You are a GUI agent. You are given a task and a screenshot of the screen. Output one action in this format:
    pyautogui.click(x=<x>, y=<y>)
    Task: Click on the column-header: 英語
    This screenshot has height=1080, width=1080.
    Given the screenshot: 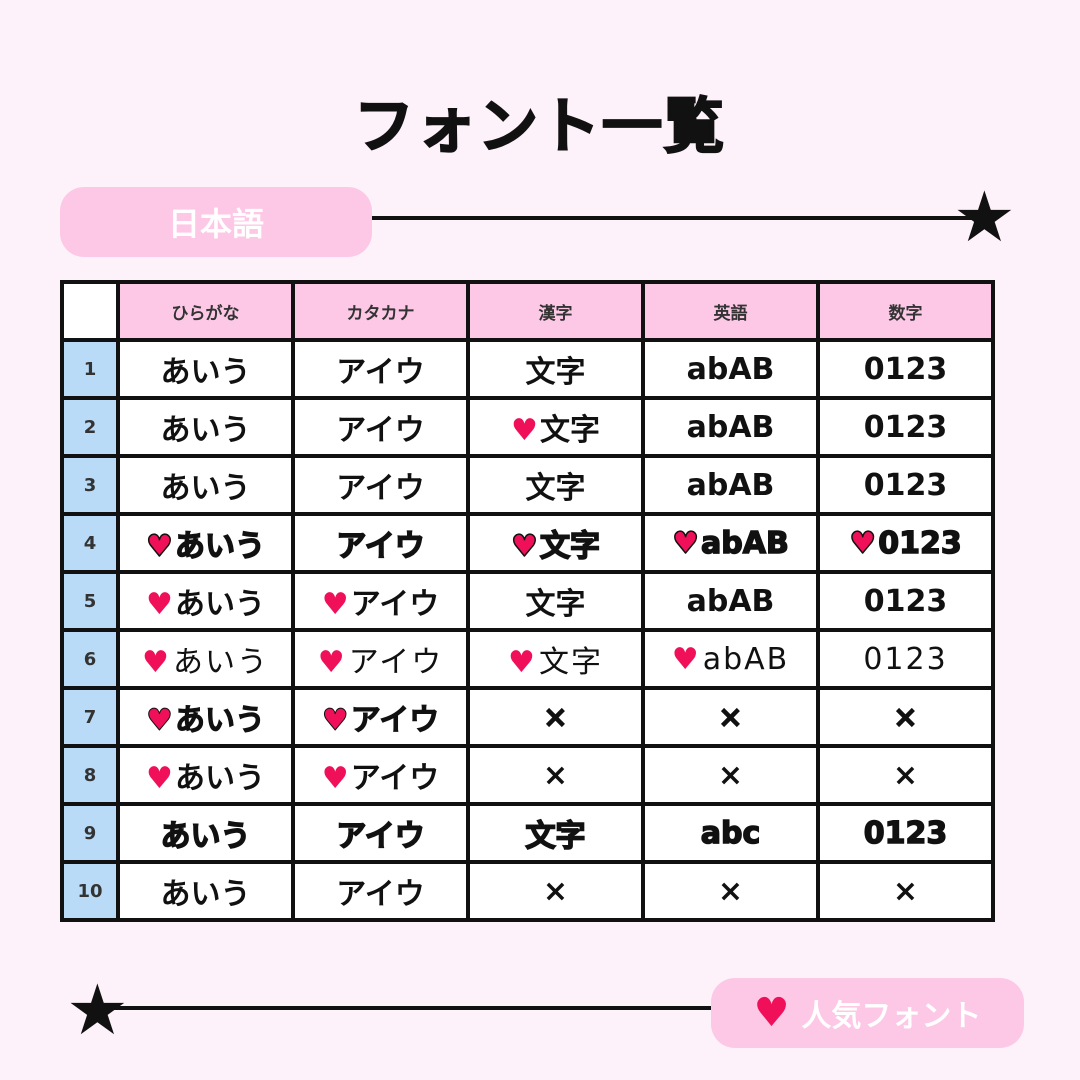 What is the action you would take?
    pyautogui.click(x=730, y=311)
    